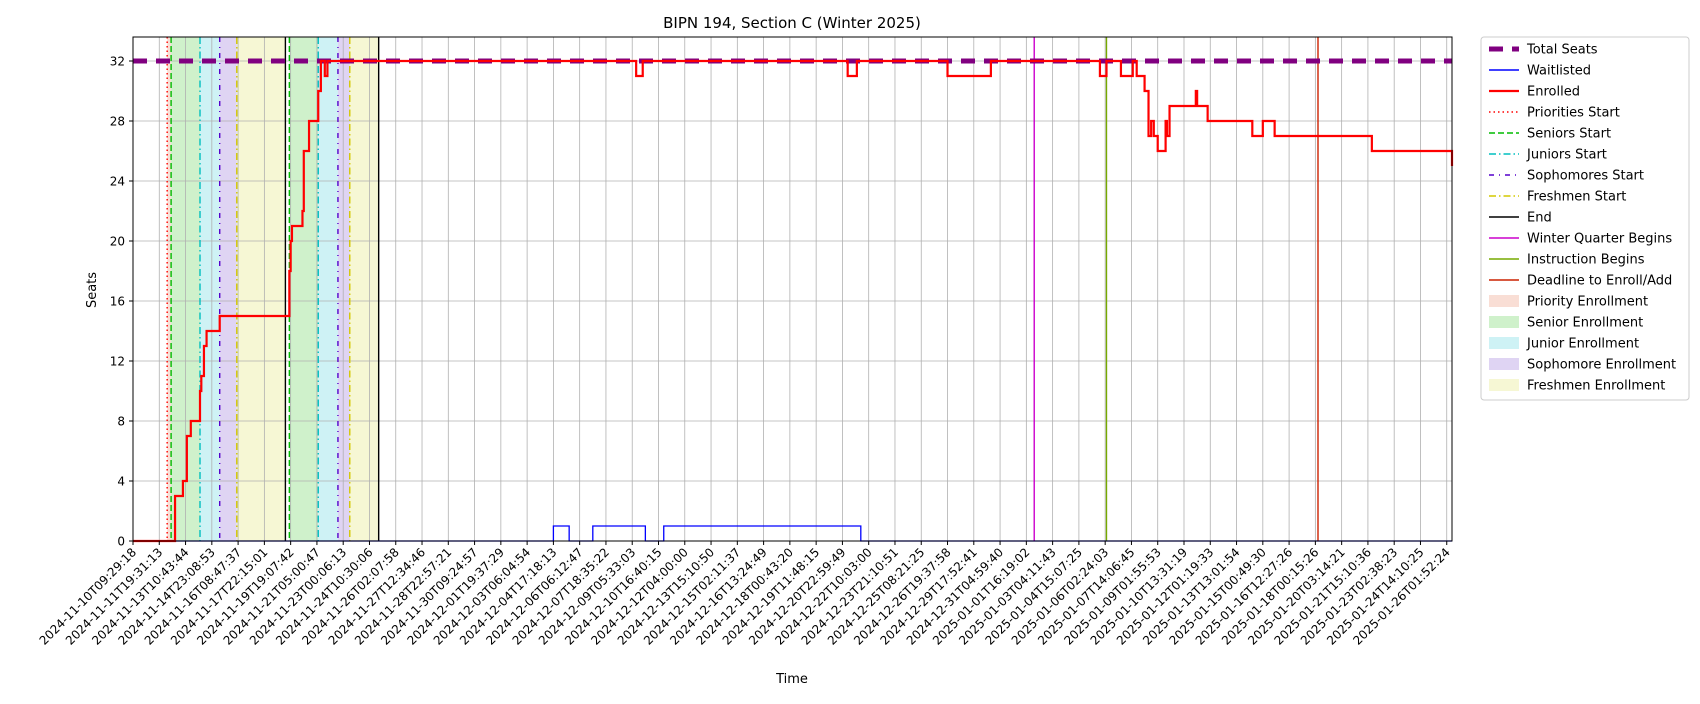 The height and width of the screenshot is (704, 1700). What do you see at coordinates (1576, 197) in the screenshot?
I see `legend-label: Freshmen Start` at bounding box center [1576, 197].